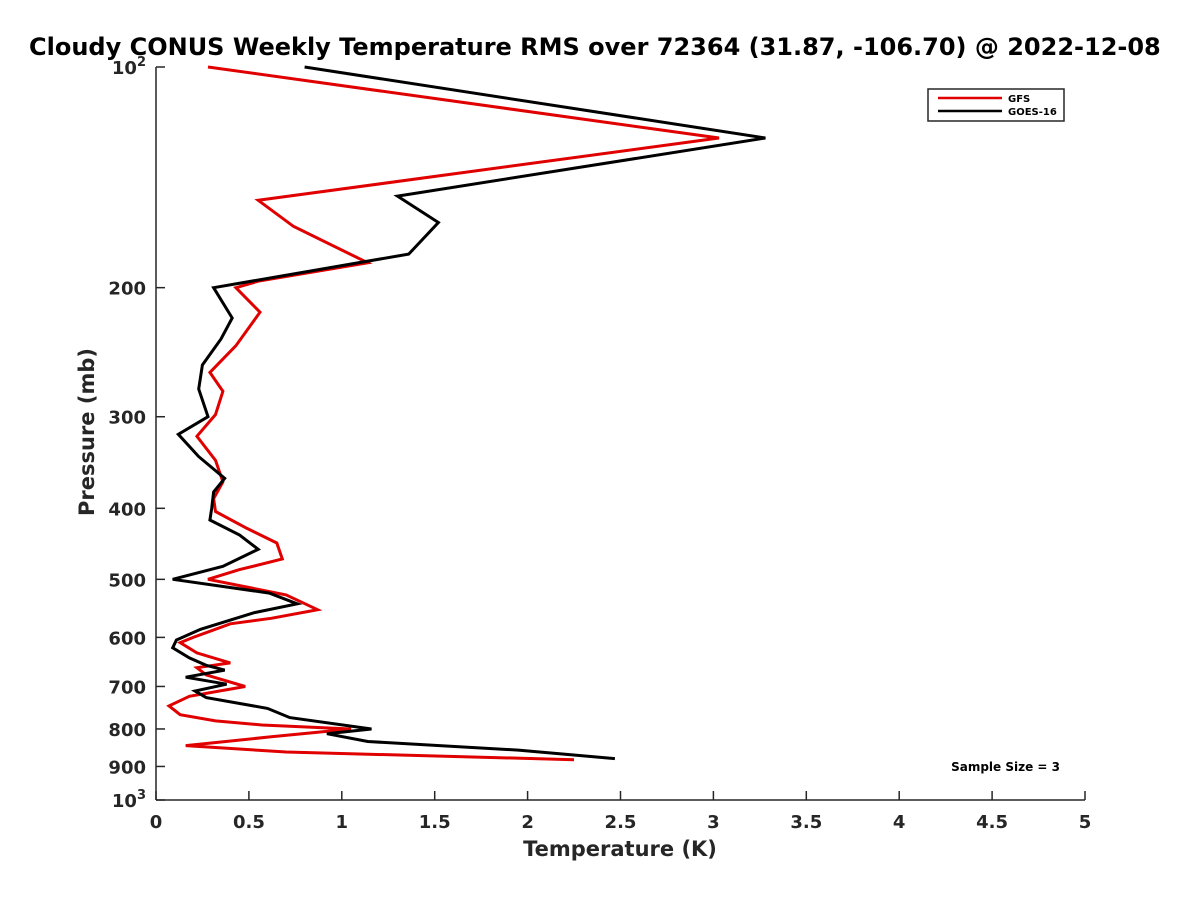 The image size is (1200, 900). What do you see at coordinates (1085, 822) in the screenshot?
I see `x-tick-label: 5` at bounding box center [1085, 822].